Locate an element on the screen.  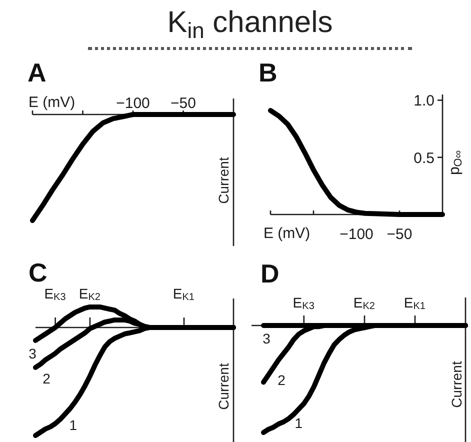
chart-title: D is located at coordinates (270, 273).